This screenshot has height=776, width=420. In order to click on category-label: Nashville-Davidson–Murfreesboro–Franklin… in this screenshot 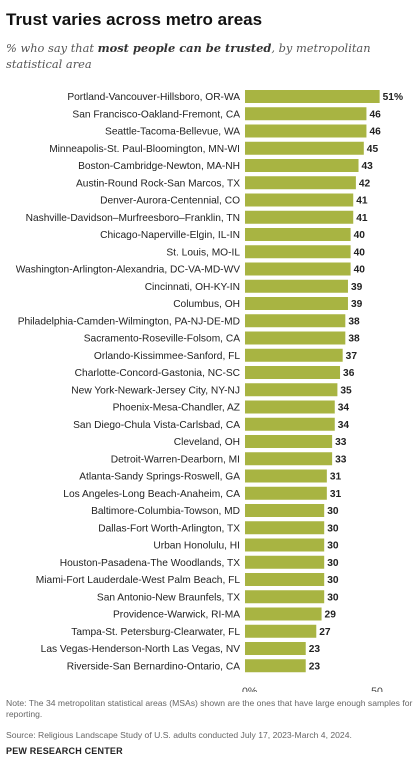, I will do `click(133, 218)`.